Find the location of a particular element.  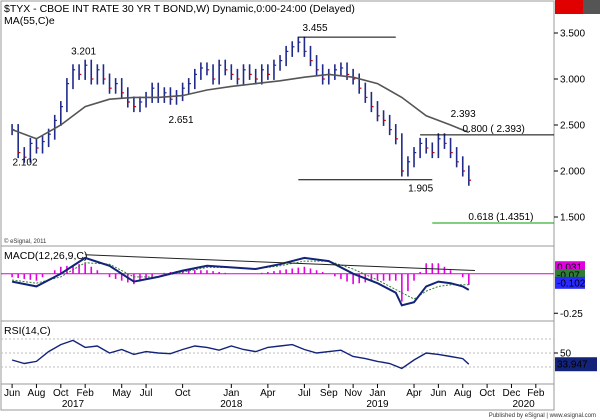

macd-label: MACD(12,26,9,C) is located at coordinates (45, 256).